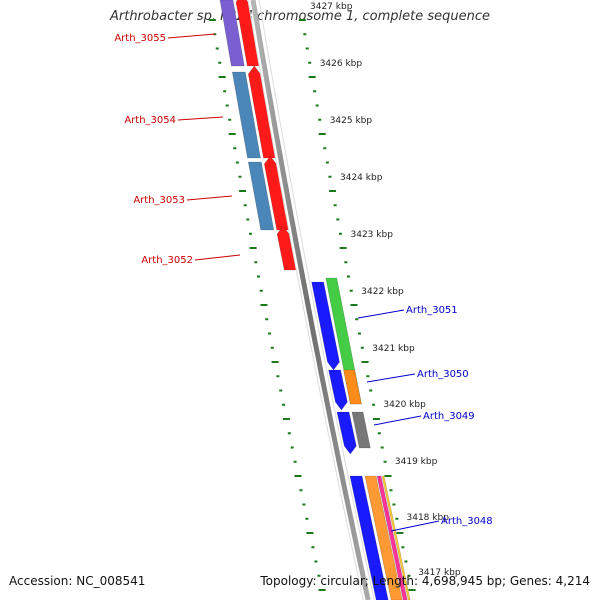 The image size is (600, 600). I want to click on scale-label: 3427 kbp, so click(331, 7).